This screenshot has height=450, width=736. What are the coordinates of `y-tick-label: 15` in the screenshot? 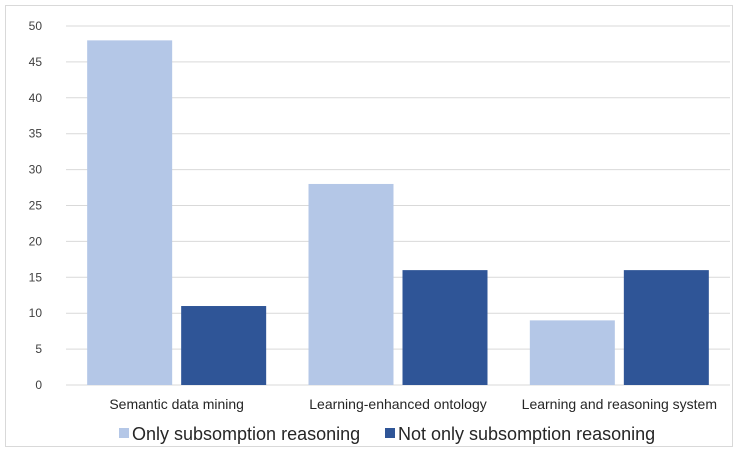 It's located at (36, 277).